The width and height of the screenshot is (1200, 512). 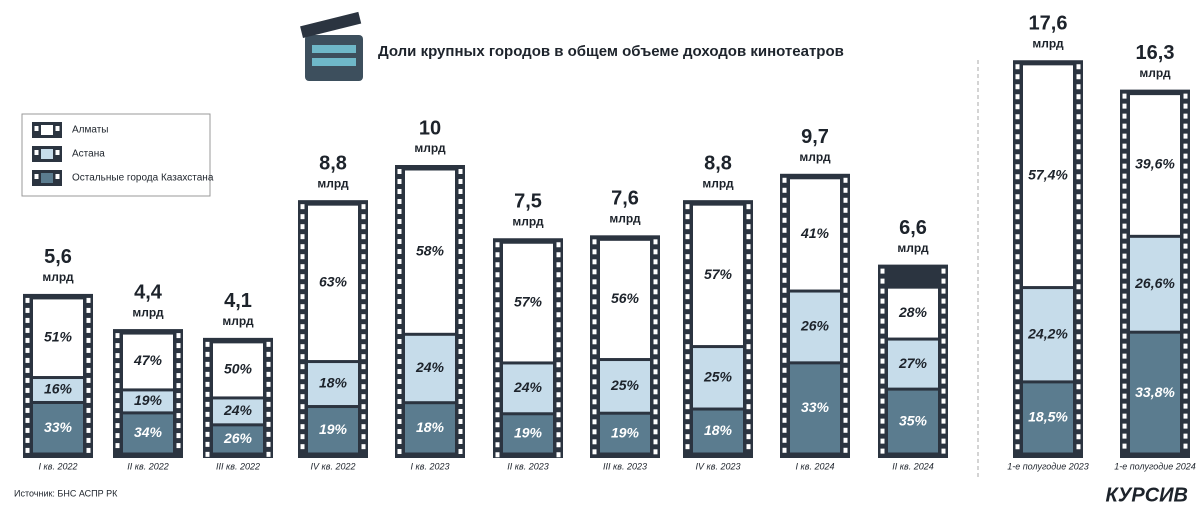 I want to click on segment-label: 24%, so click(x=238, y=410).